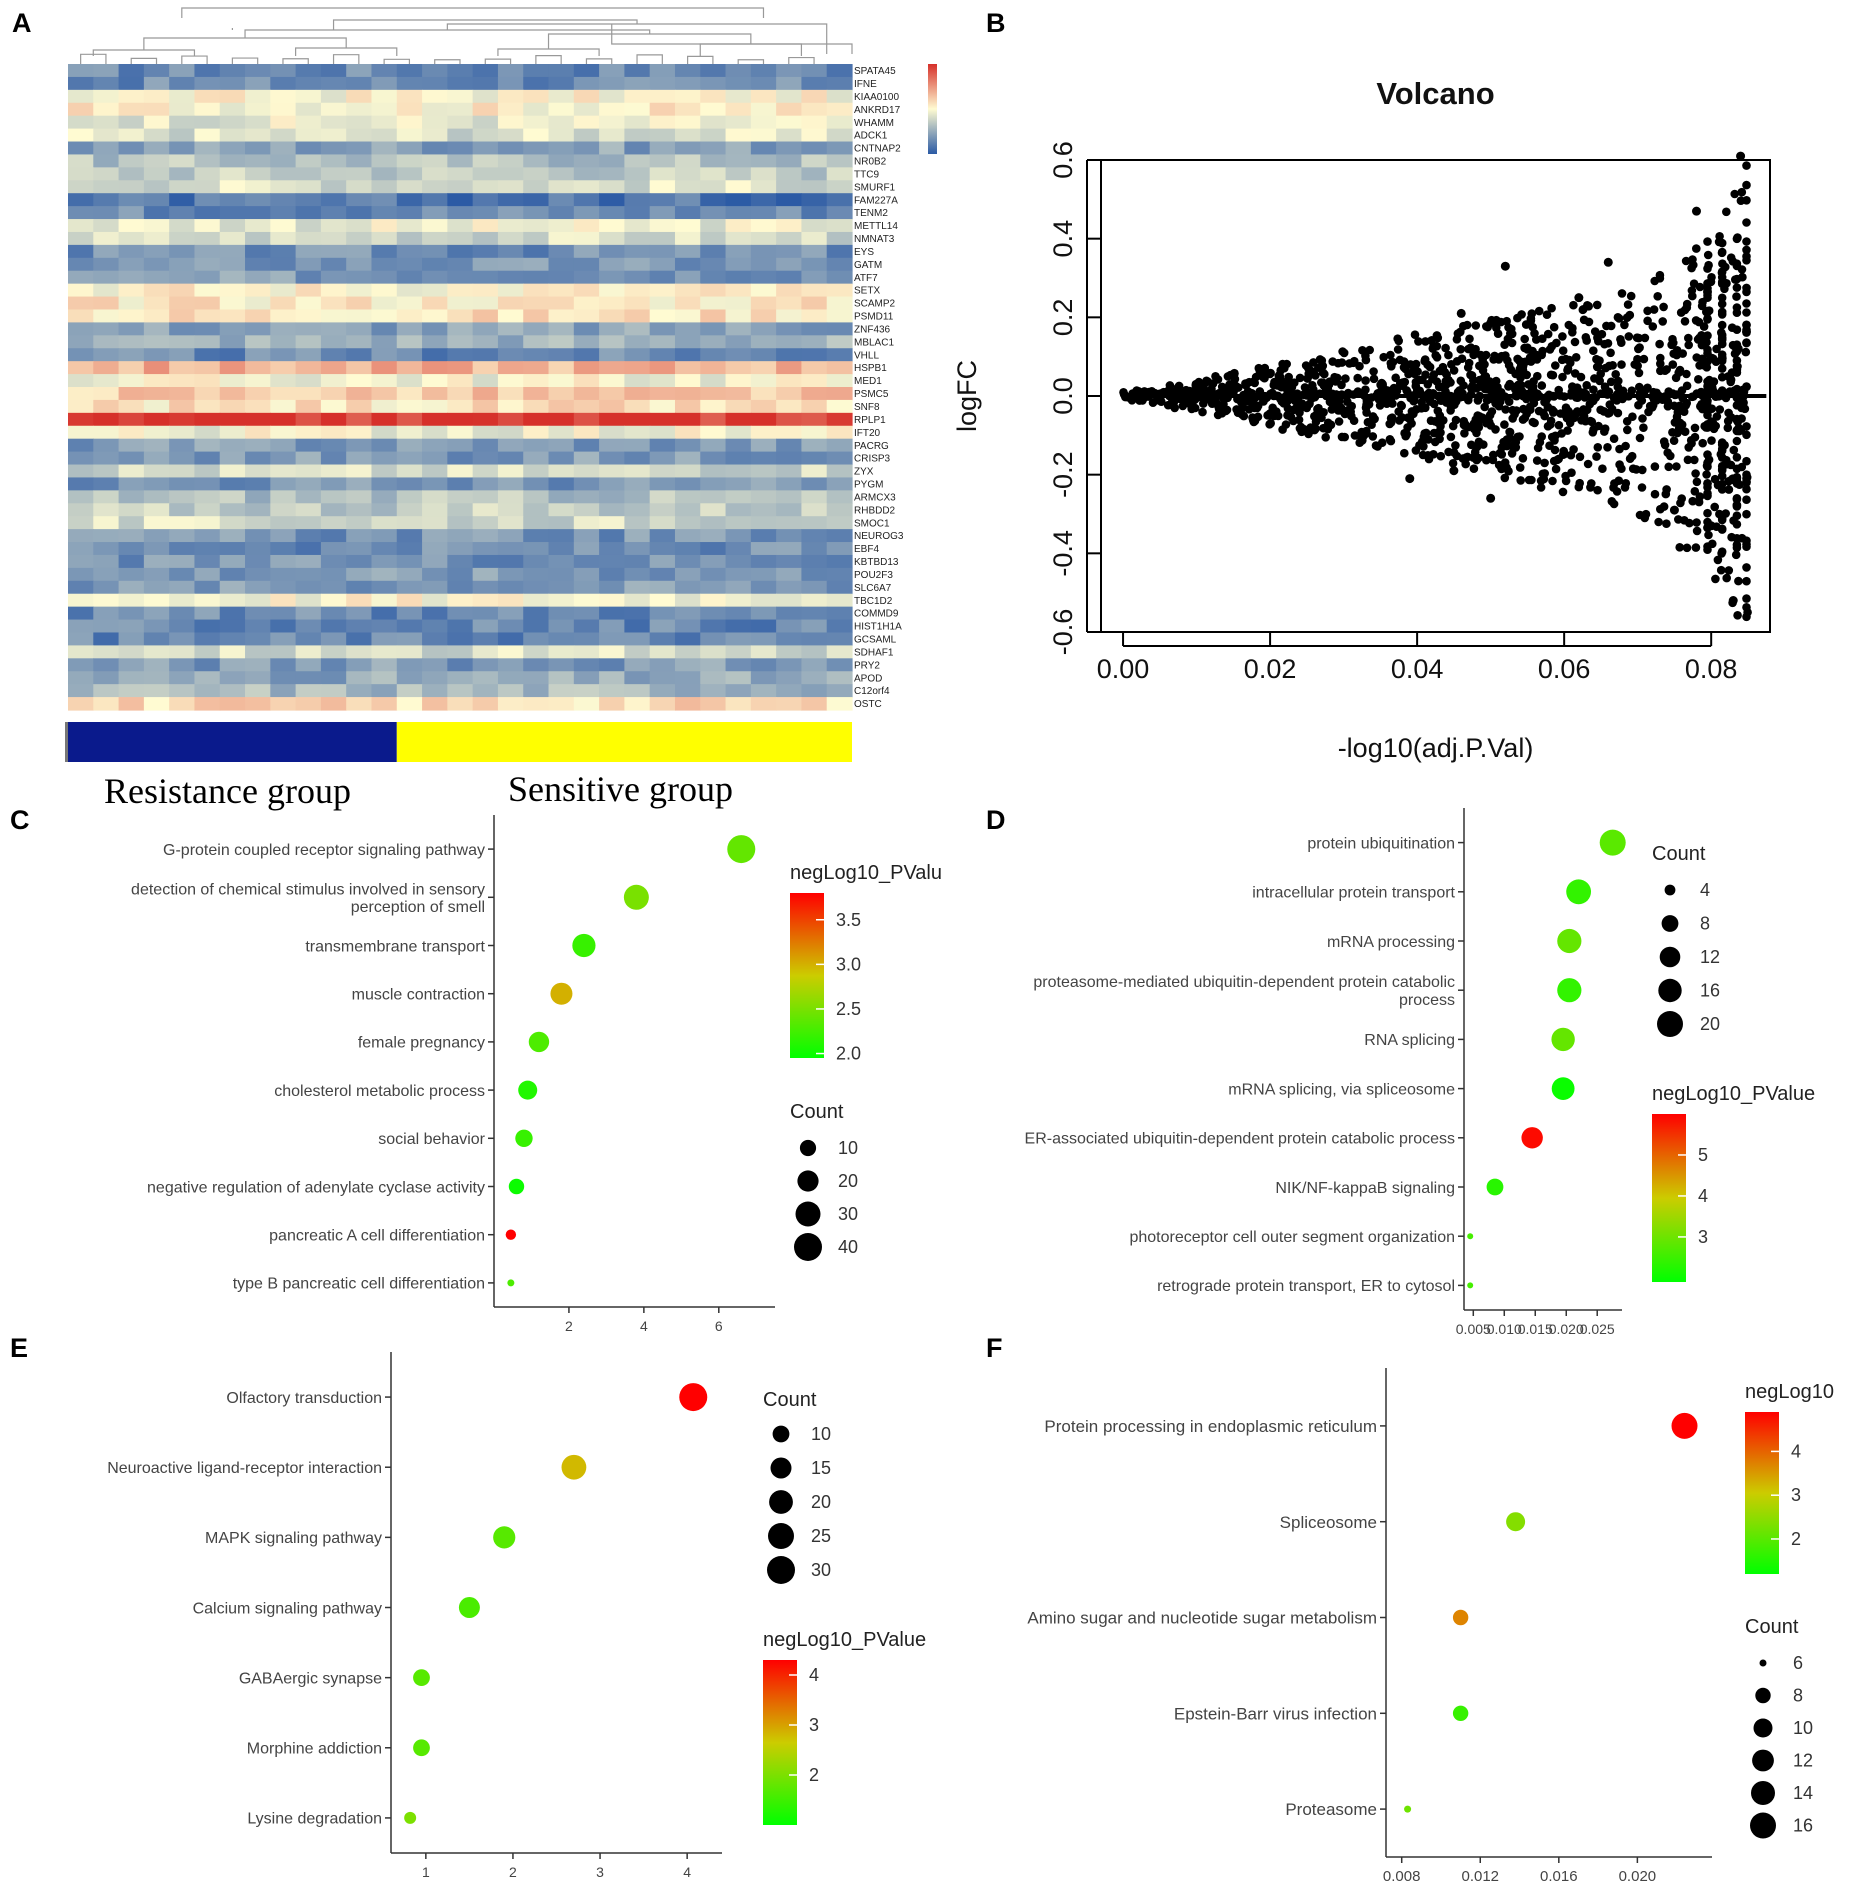 Image resolution: width=1850 pixels, height=1889 pixels. Describe the element at coordinates (1559, 1876) in the screenshot. I see `x-tick-label: 0.016` at that location.